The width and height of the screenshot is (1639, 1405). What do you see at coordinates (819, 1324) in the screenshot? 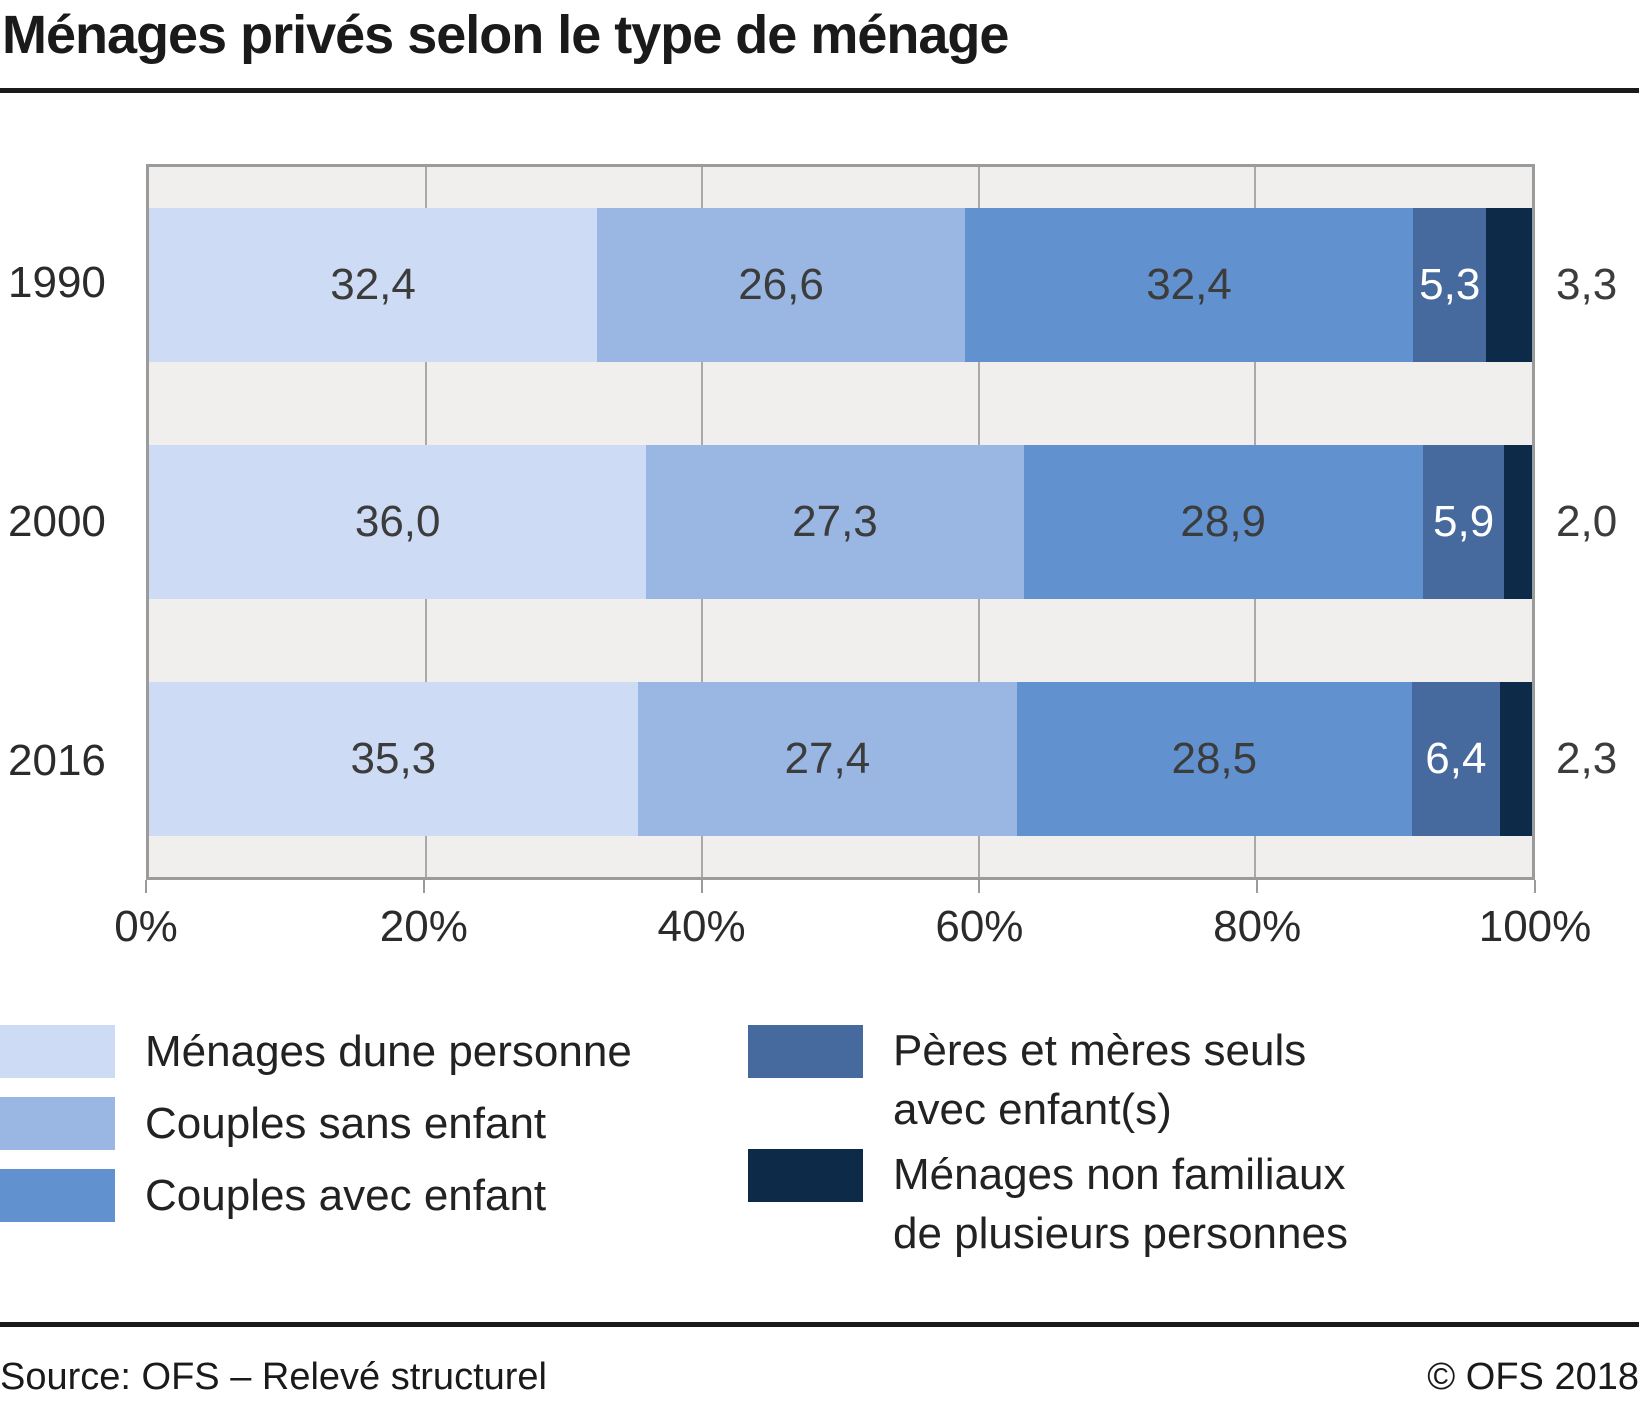
I see `footer-divider` at bounding box center [819, 1324].